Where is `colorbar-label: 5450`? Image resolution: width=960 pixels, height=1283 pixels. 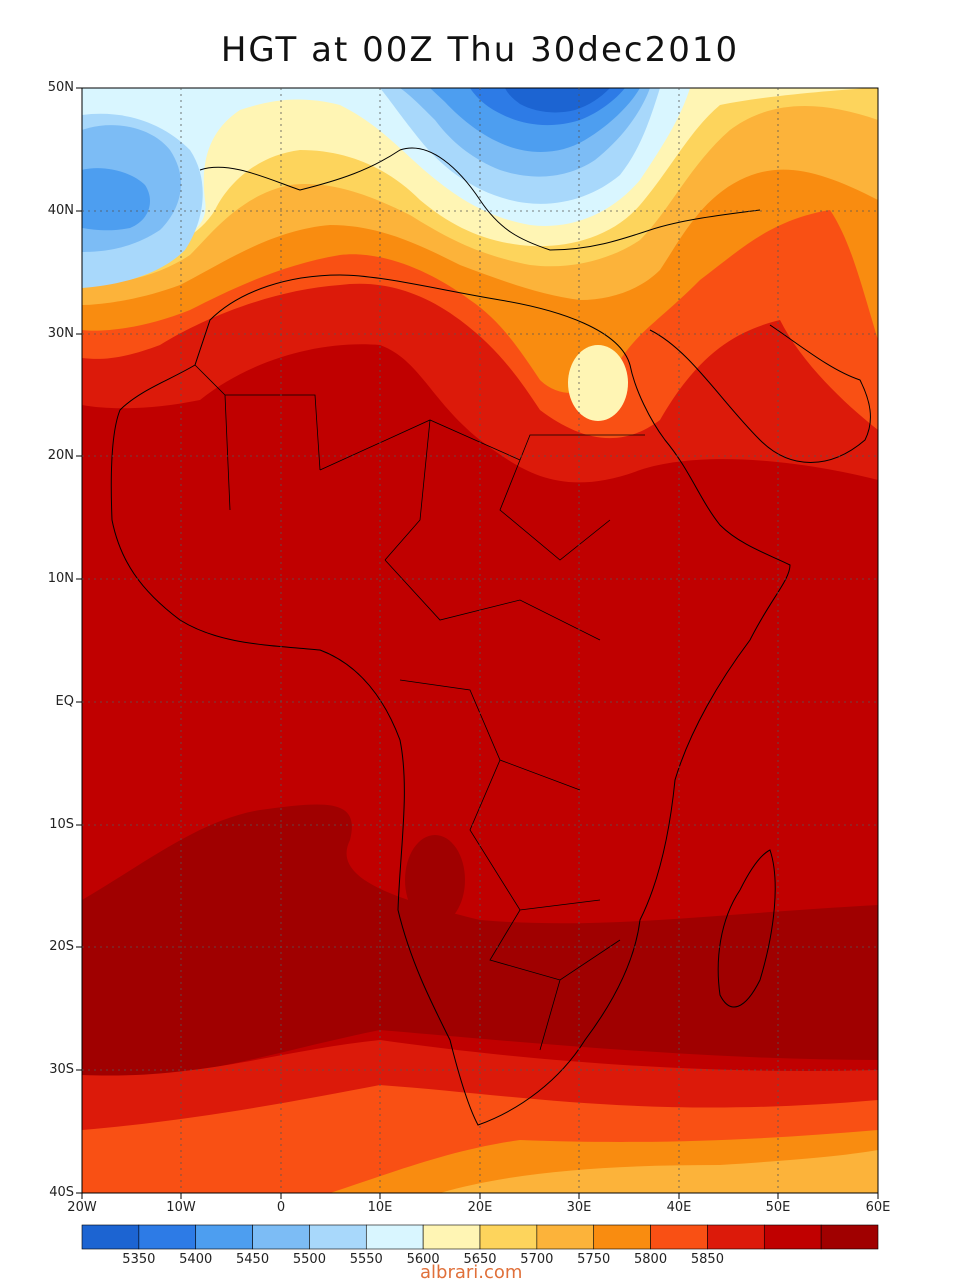
colorbar-label: 5450 is located at coordinates (253, 1259).